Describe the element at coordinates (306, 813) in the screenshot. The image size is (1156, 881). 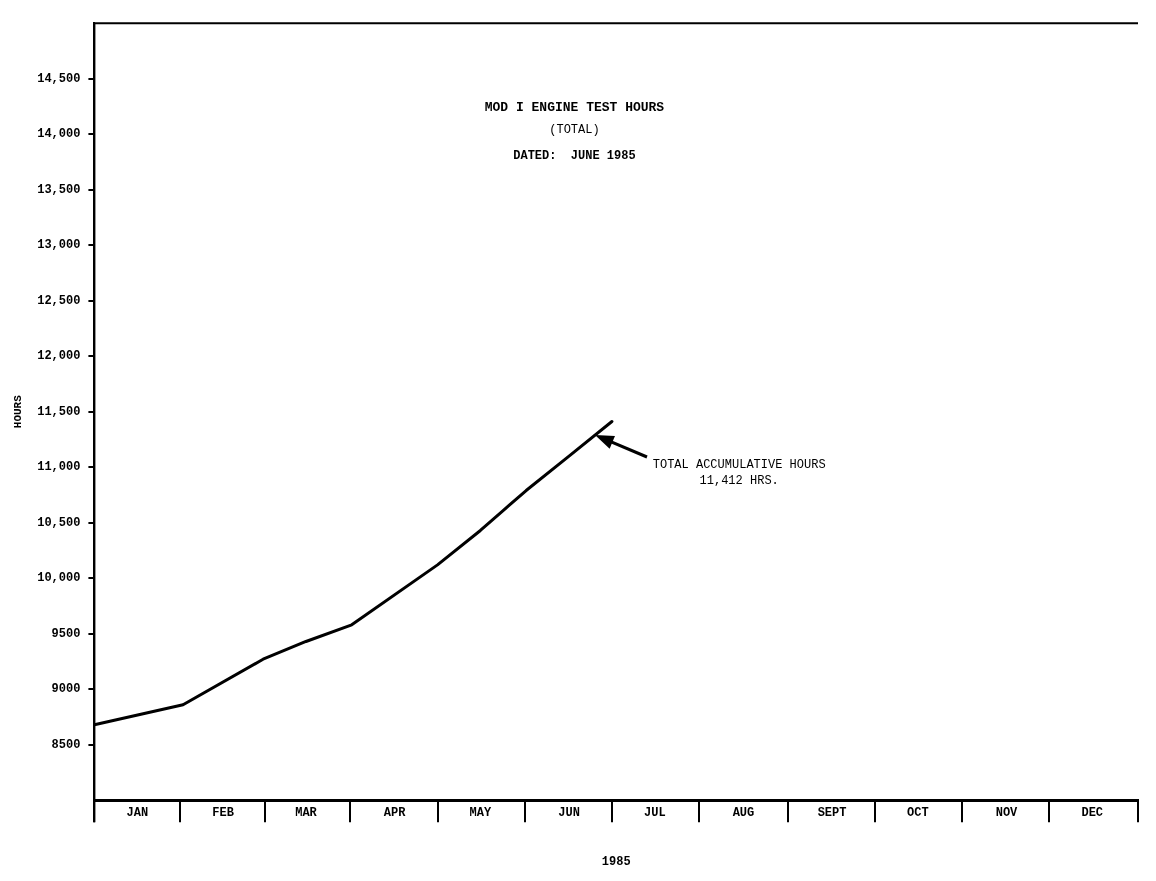
I see `x-tick-label: MAR` at that location.